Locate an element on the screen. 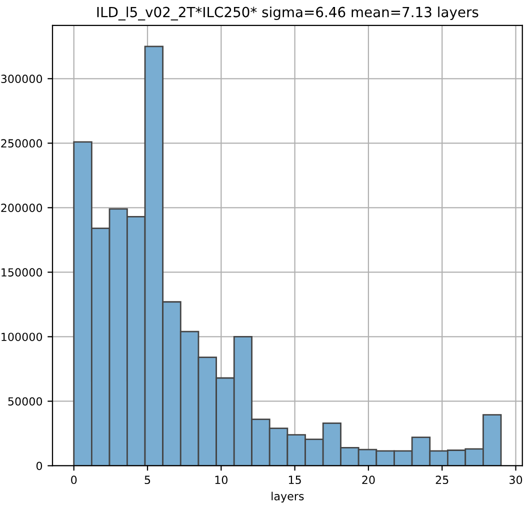 The image size is (525, 509). y-tick-label: 300000 is located at coordinates (21, 79).